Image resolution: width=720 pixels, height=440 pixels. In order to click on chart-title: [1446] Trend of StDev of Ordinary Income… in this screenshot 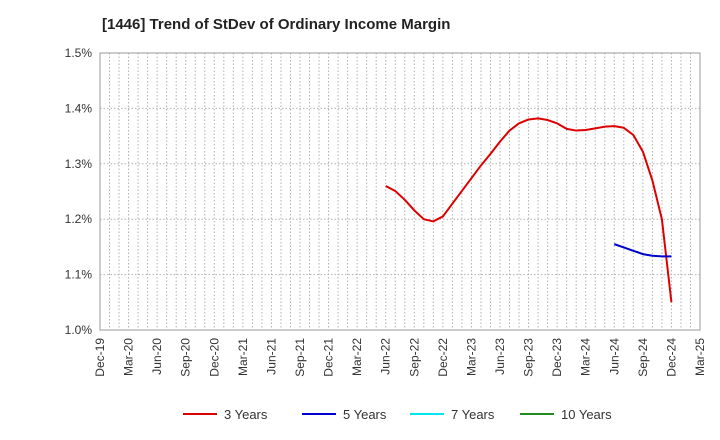, I will do `click(276, 24)`.